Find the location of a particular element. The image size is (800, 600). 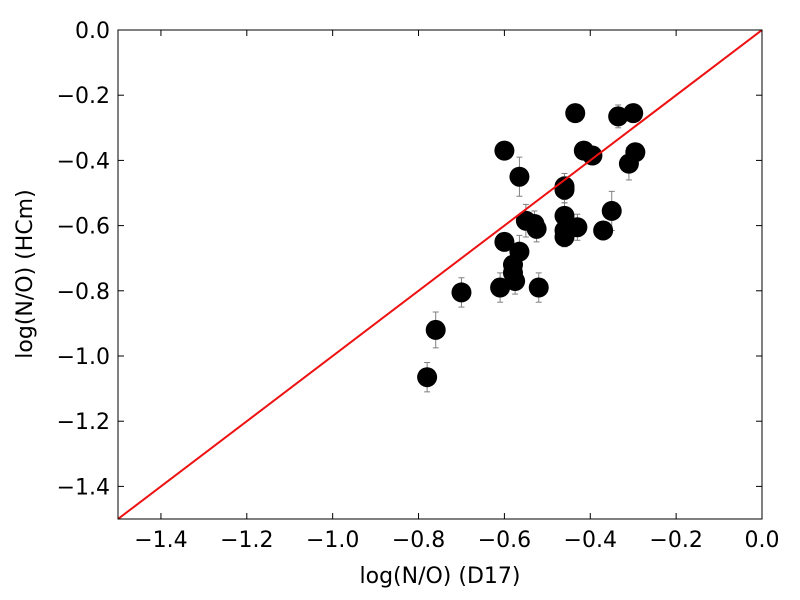

y-tick-label: −1.4 is located at coordinates (83, 487).